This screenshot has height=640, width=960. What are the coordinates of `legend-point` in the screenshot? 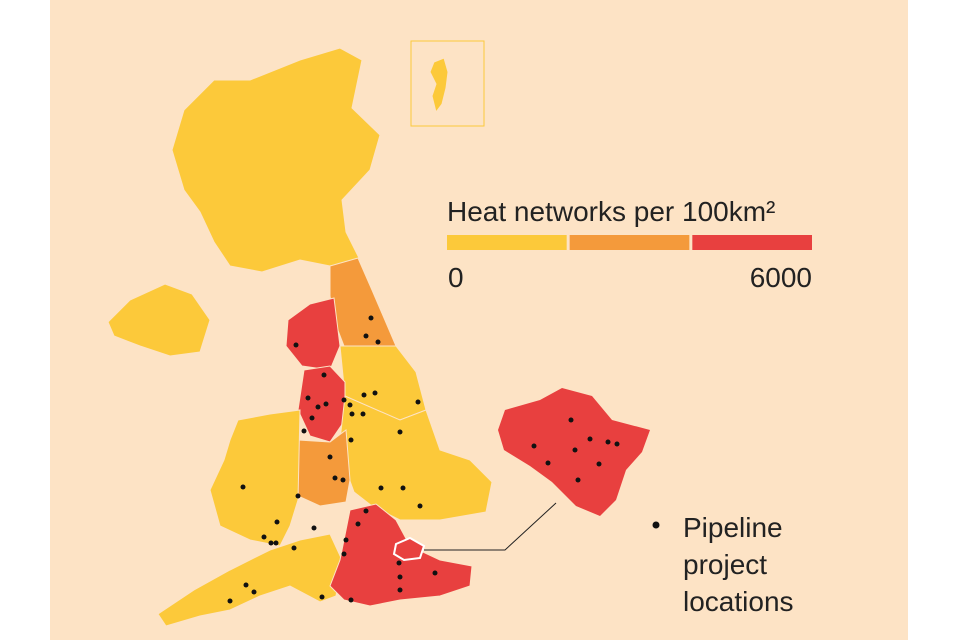 It's located at (656, 525).